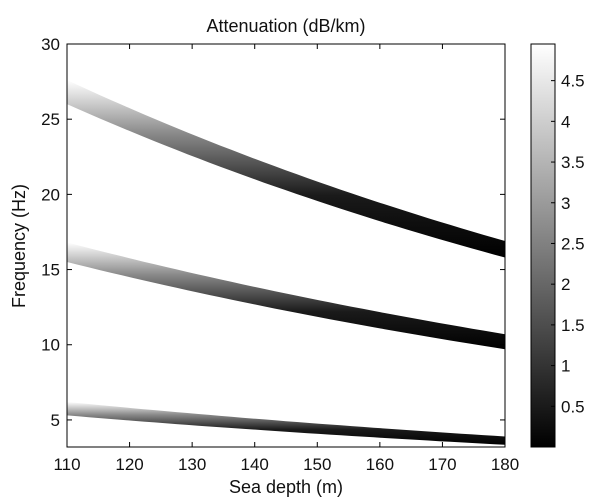 This screenshot has width=590, height=498. I want to click on y-tick-label: 10, so click(50, 345).